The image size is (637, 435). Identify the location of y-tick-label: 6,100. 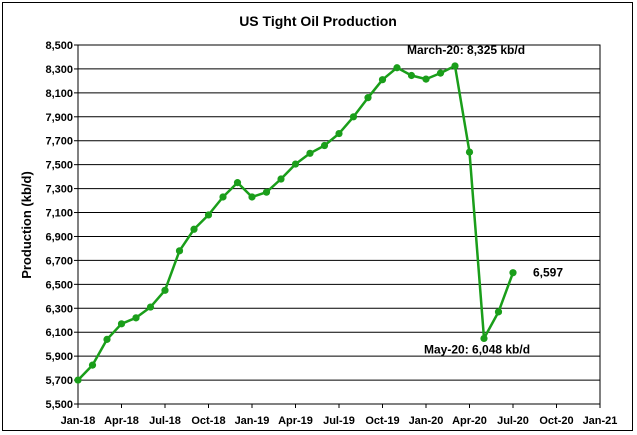
(59, 333).